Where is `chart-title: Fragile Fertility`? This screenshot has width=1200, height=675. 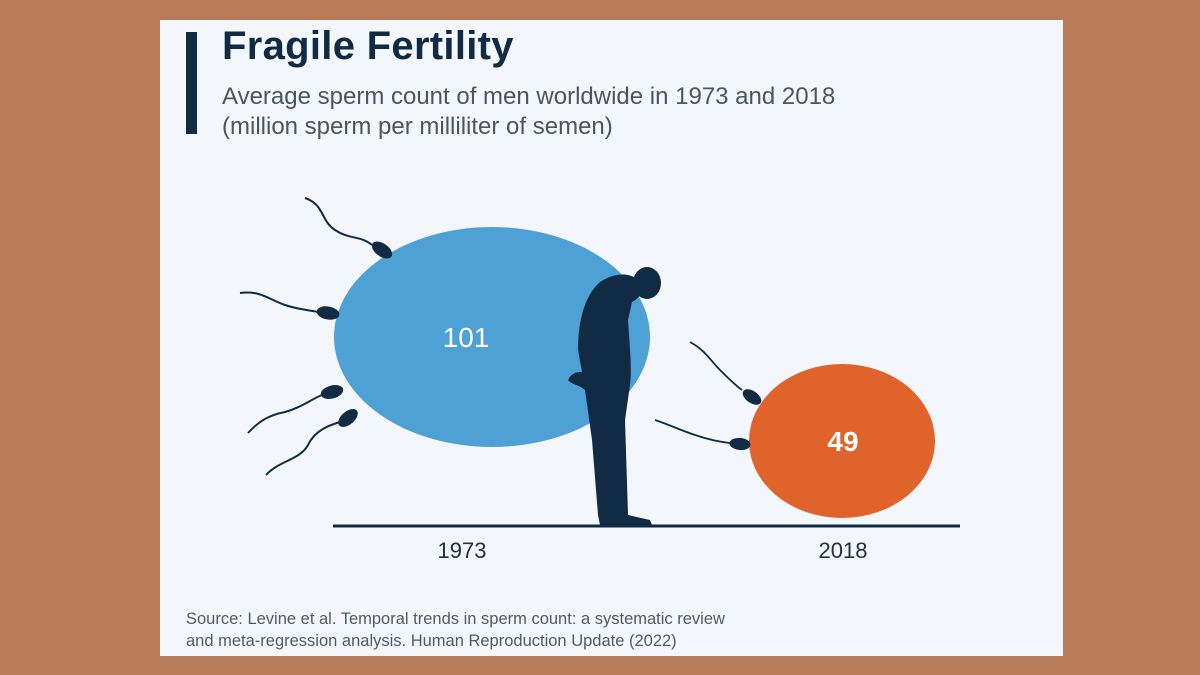 chart-title: Fragile Fertility is located at coordinates (368, 46).